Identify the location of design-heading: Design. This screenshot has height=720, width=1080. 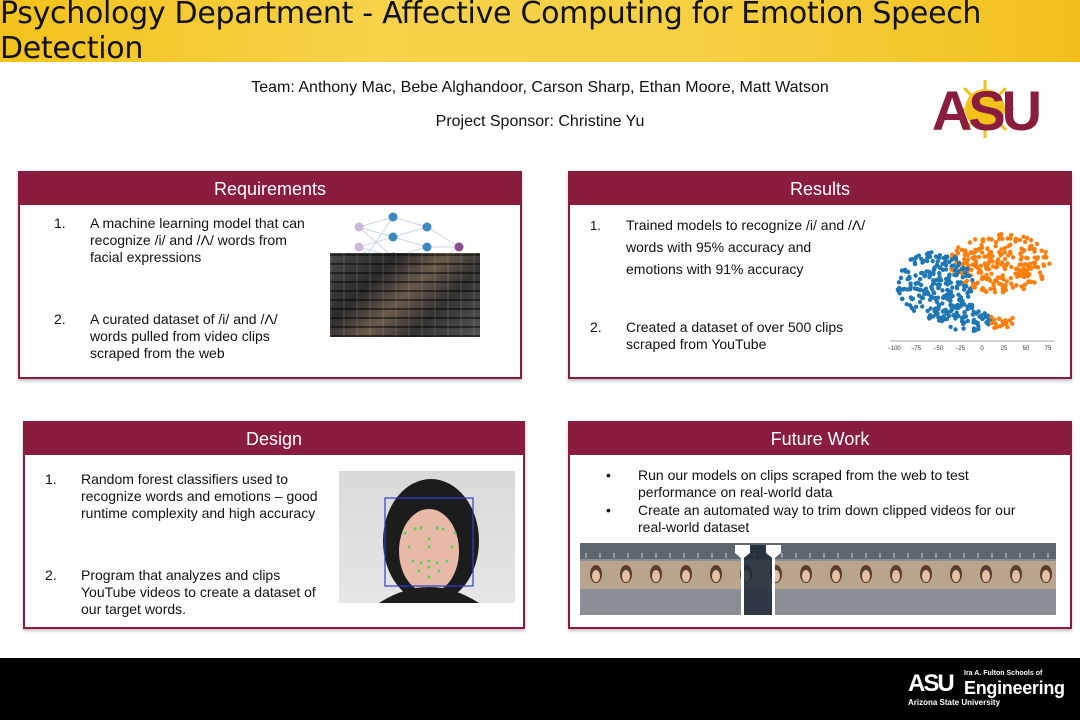
(274, 439).